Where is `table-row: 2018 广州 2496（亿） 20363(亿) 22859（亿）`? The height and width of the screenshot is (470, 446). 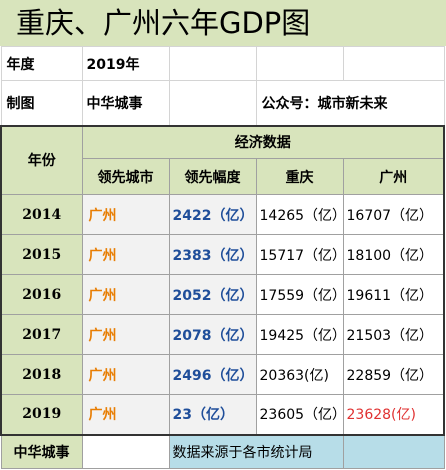
table-row: 2018 广州 2496（亿） 20363(亿) 22859（亿） is located at coordinates (222, 374).